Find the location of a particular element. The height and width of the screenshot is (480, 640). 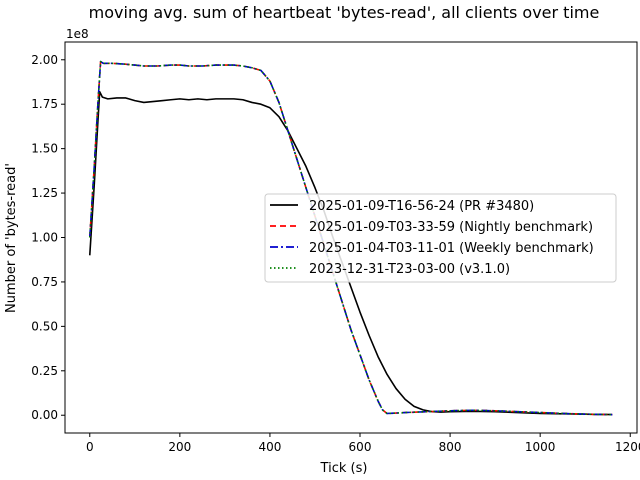

y-tick-label: 1.75 is located at coordinates (44, 104).